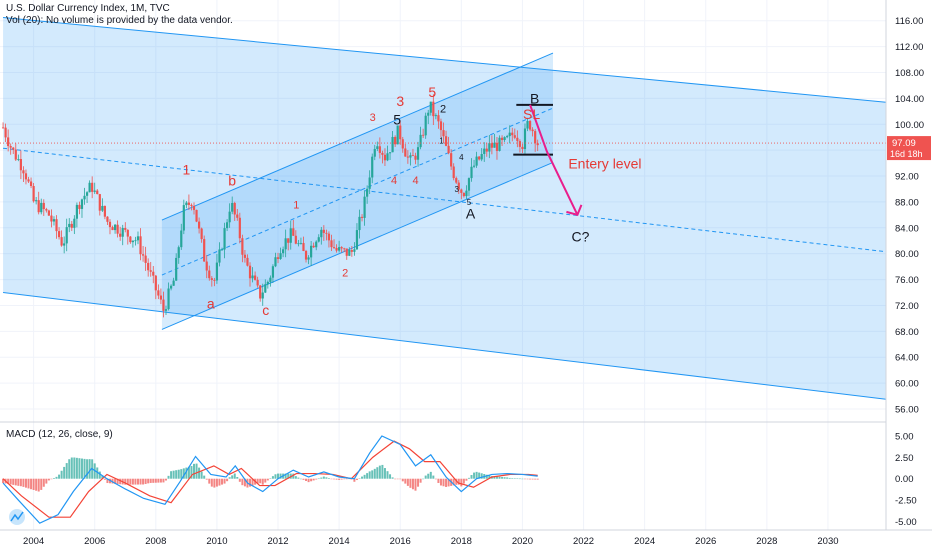 This screenshot has width=932, height=555. I want to click on wave-label: C?, so click(581, 236).